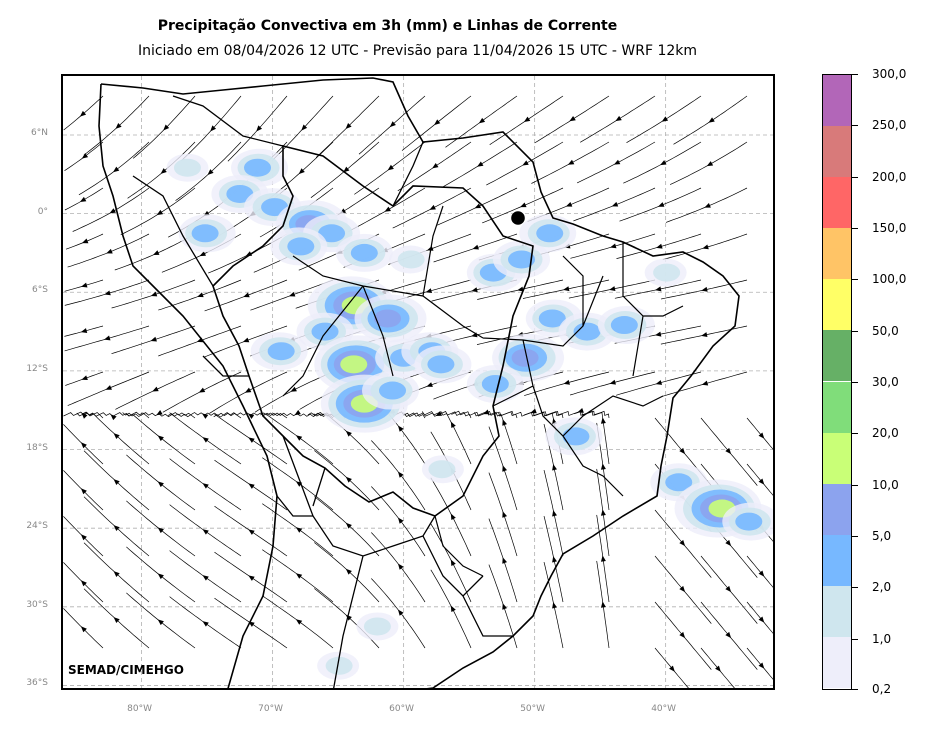 This screenshot has width=931, height=735. What do you see at coordinates (518, 218) in the screenshot?
I see `marajo-island` at bounding box center [518, 218].